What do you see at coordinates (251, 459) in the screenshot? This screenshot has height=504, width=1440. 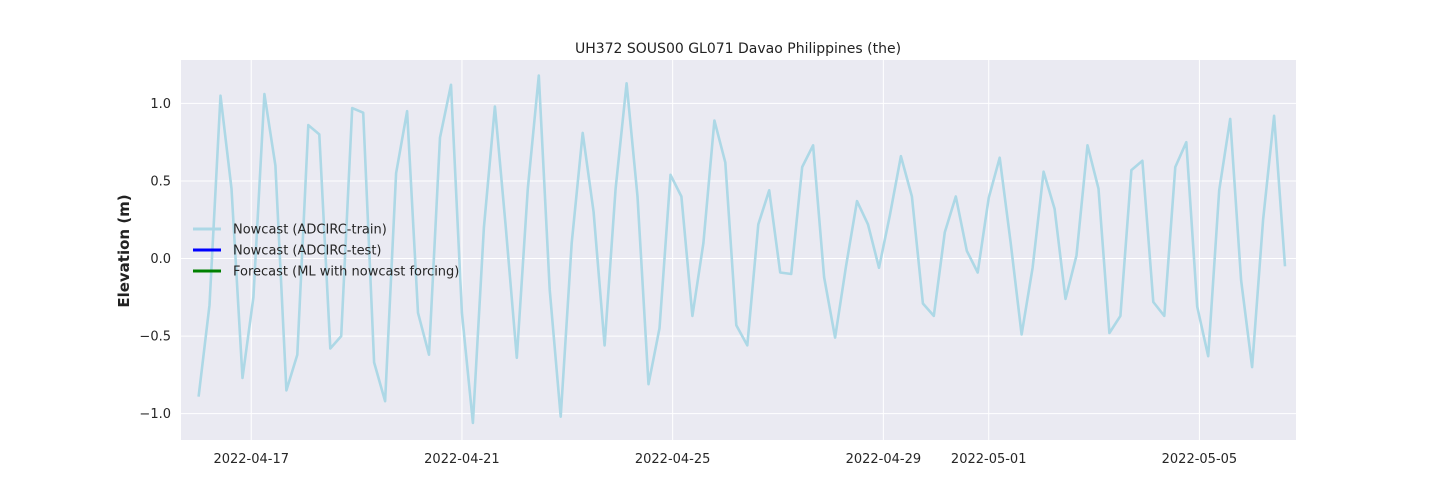 I see `x-tick-label: 2022-04-17` at bounding box center [251, 459].